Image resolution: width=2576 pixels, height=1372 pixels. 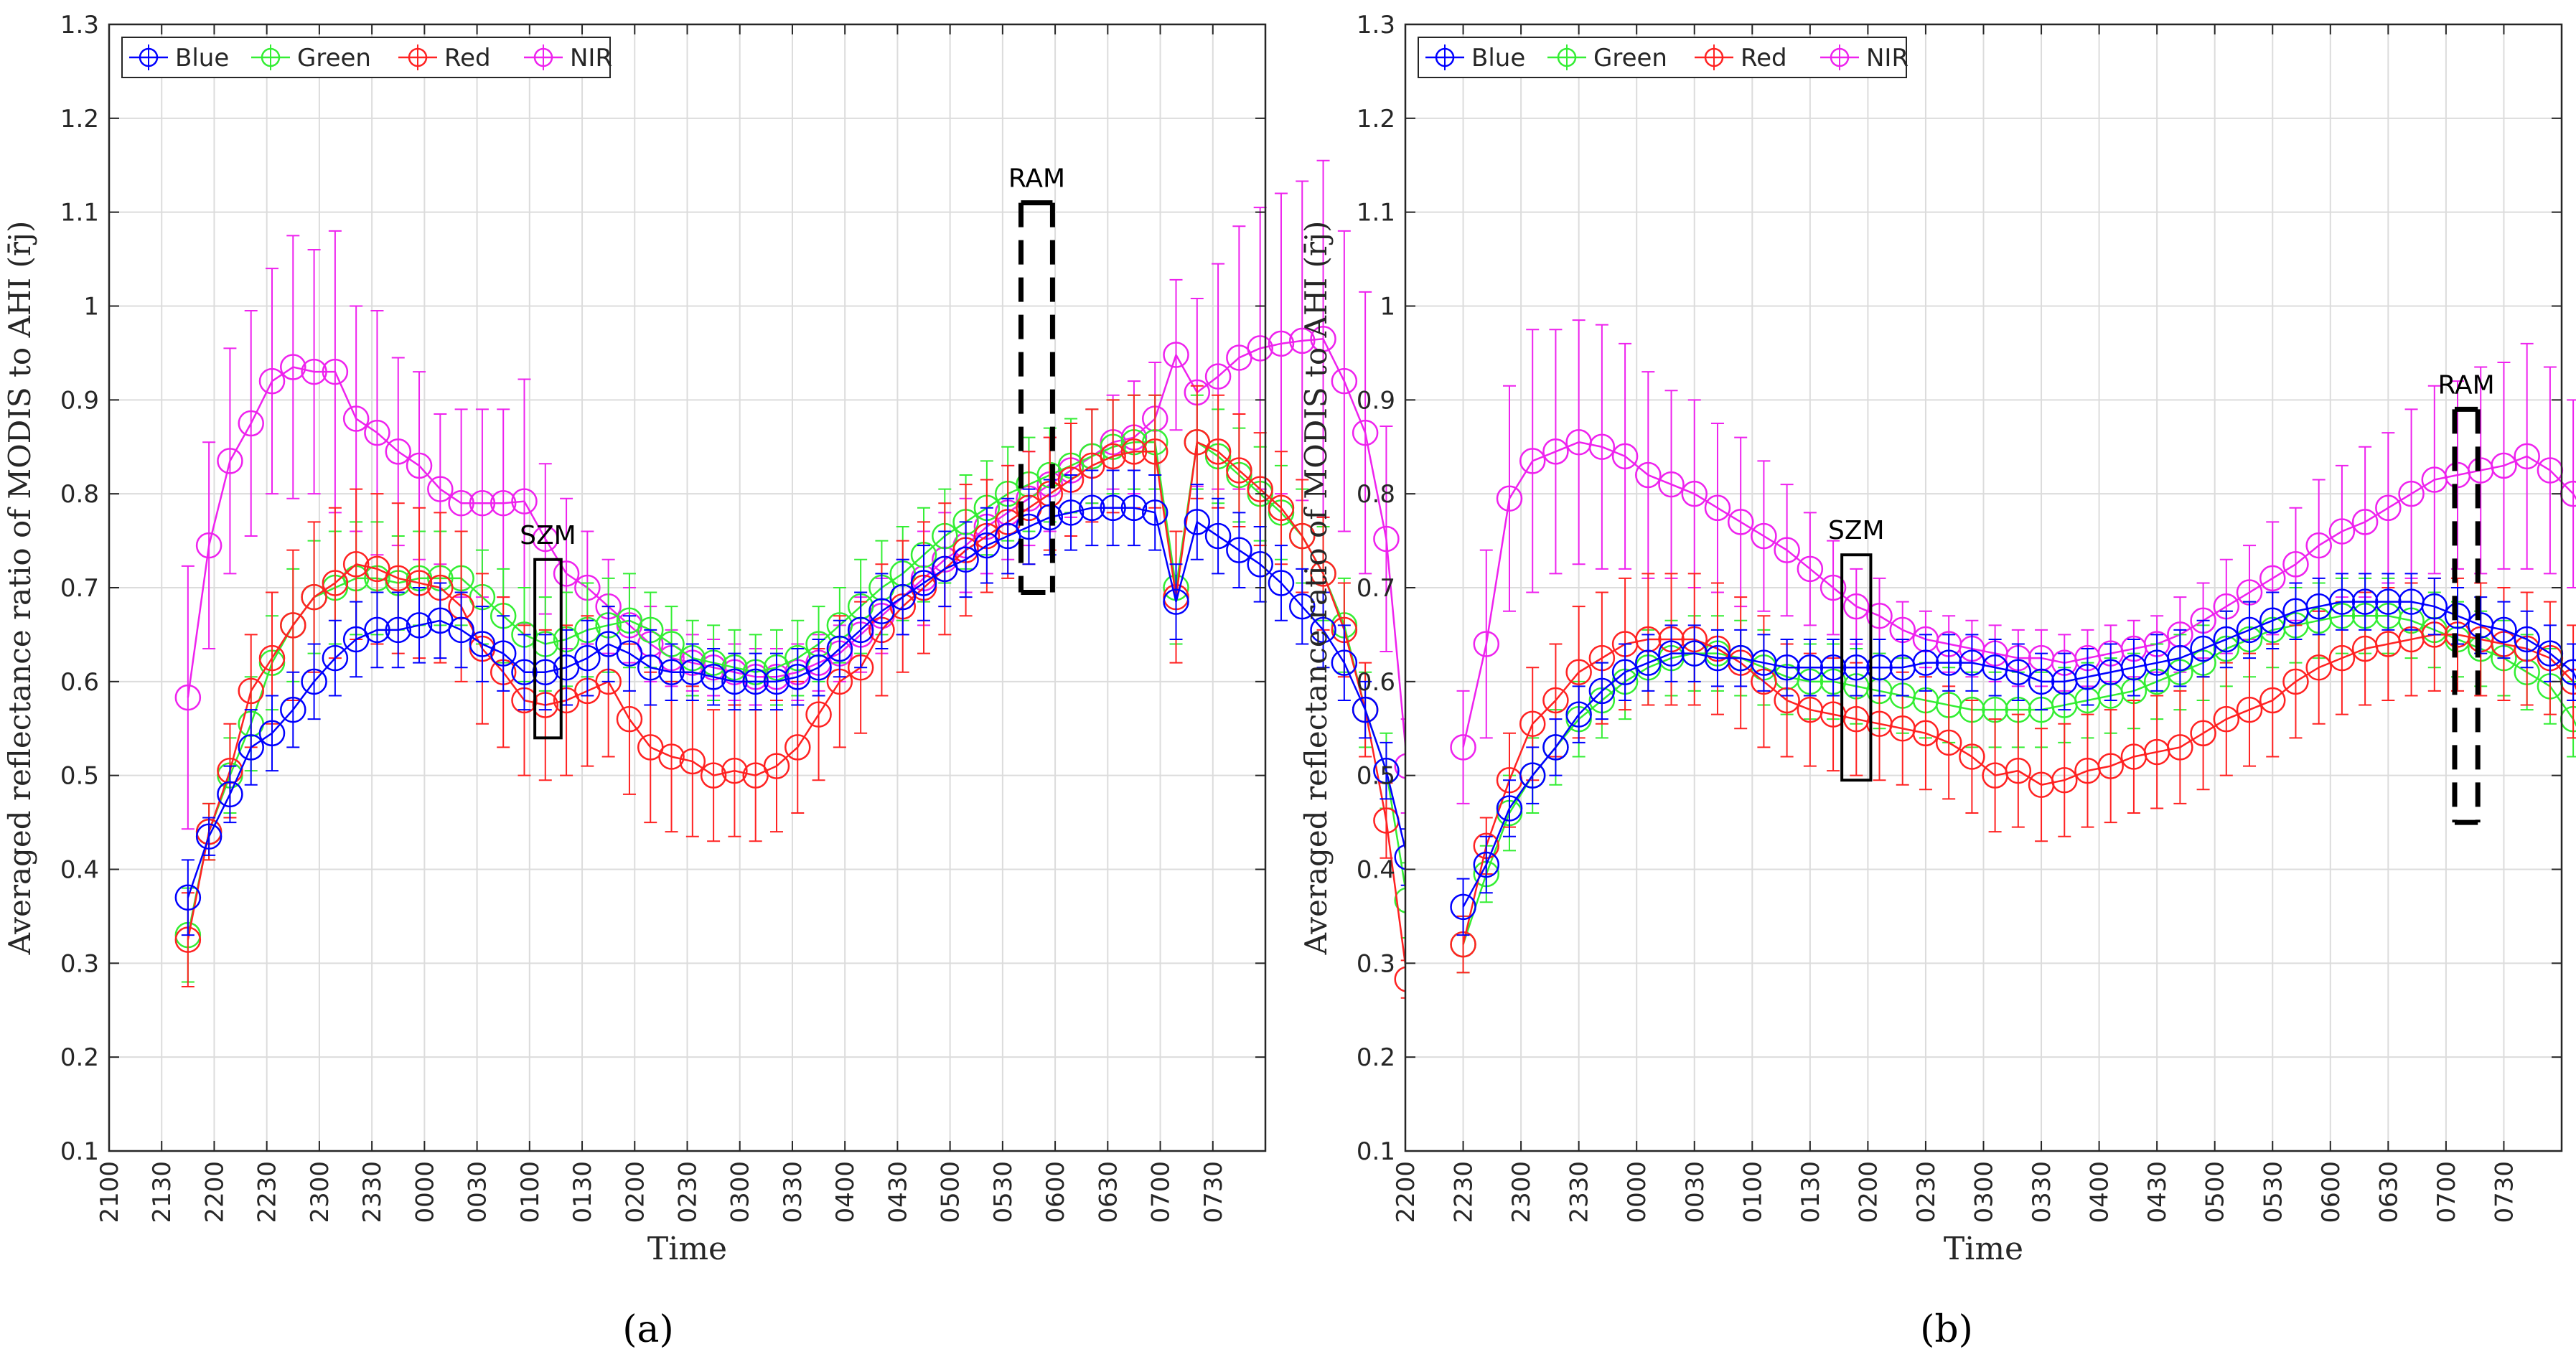 What do you see at coordinates (2157, 1192) in the screenshot?
I see `x-tick-label: 0430` at bounding box center [2157, 1192].